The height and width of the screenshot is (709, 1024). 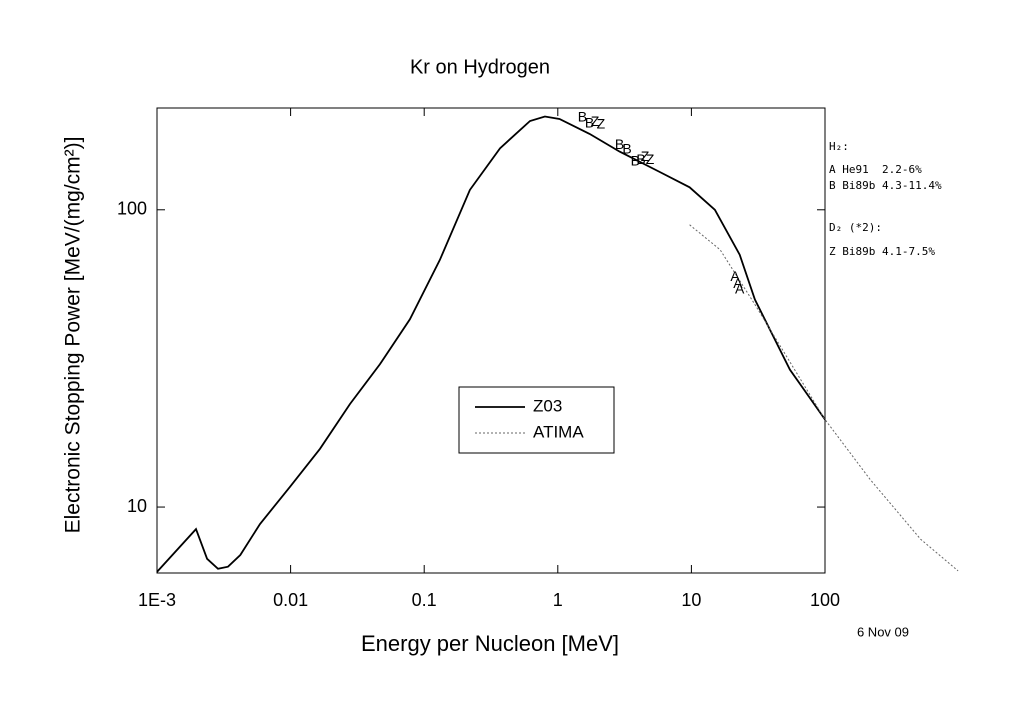 What do you see at coordinates (547, 405) in the screenshot?
I see `legend-label: Z03` at bounding box center [547, 405].